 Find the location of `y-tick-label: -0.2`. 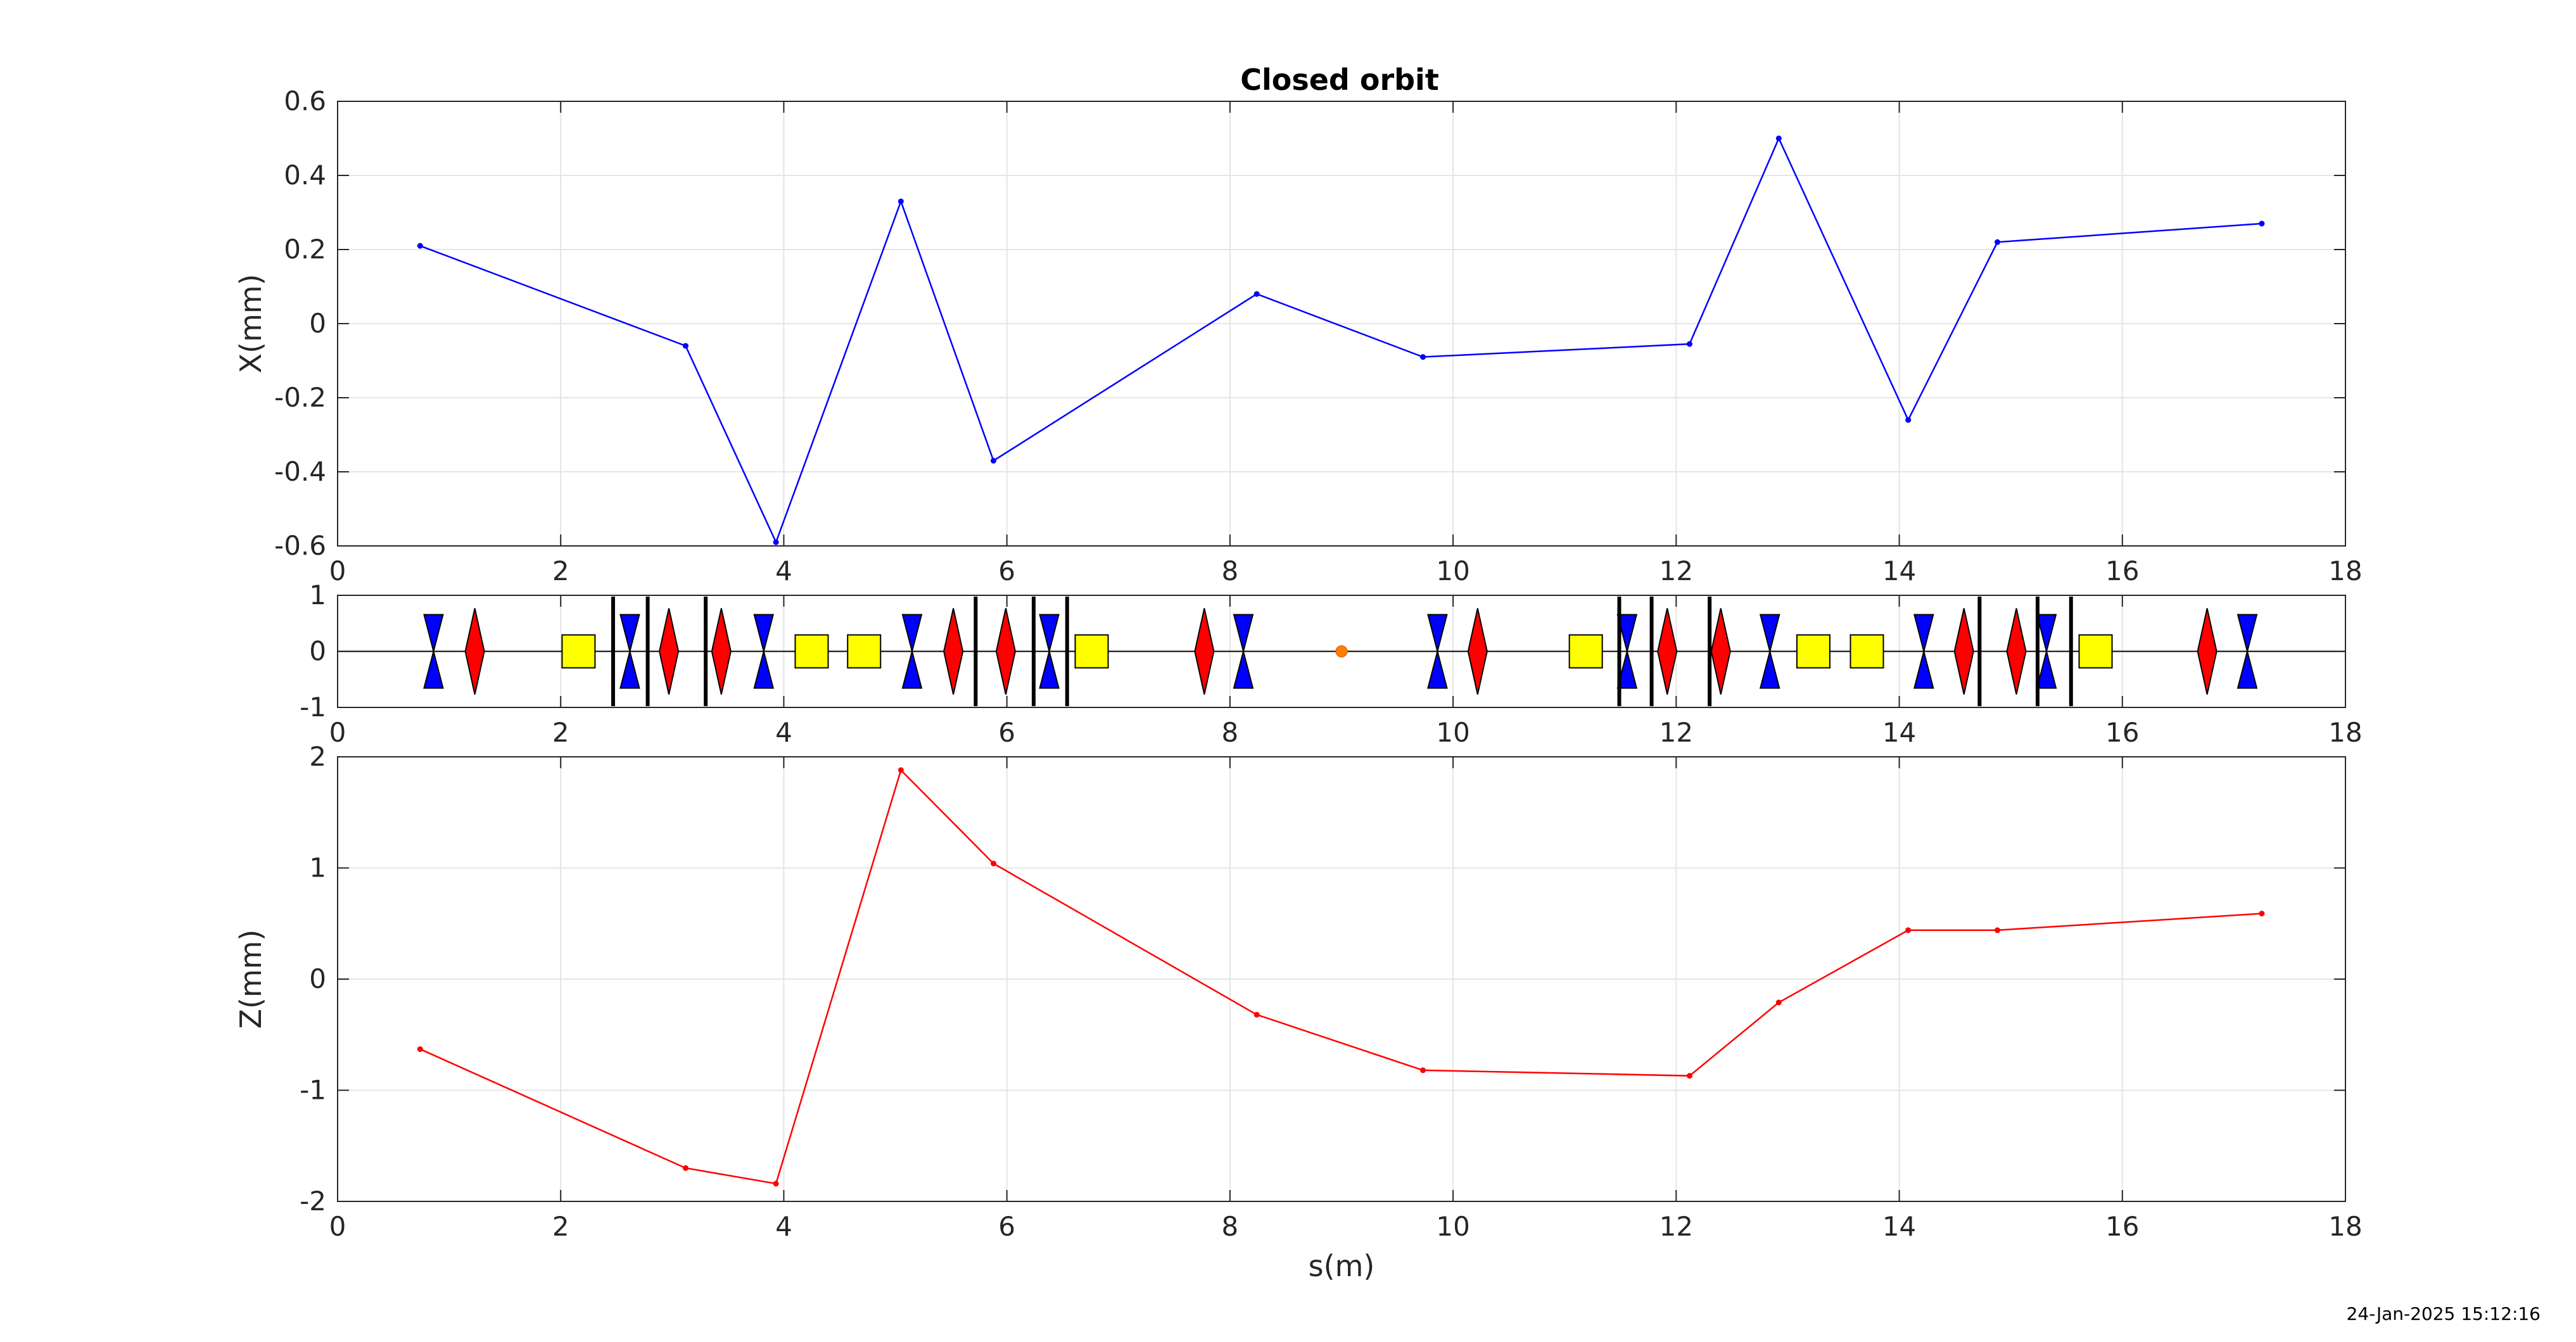

y-tick-label: -0.2 is located at coordinates (300, 397).